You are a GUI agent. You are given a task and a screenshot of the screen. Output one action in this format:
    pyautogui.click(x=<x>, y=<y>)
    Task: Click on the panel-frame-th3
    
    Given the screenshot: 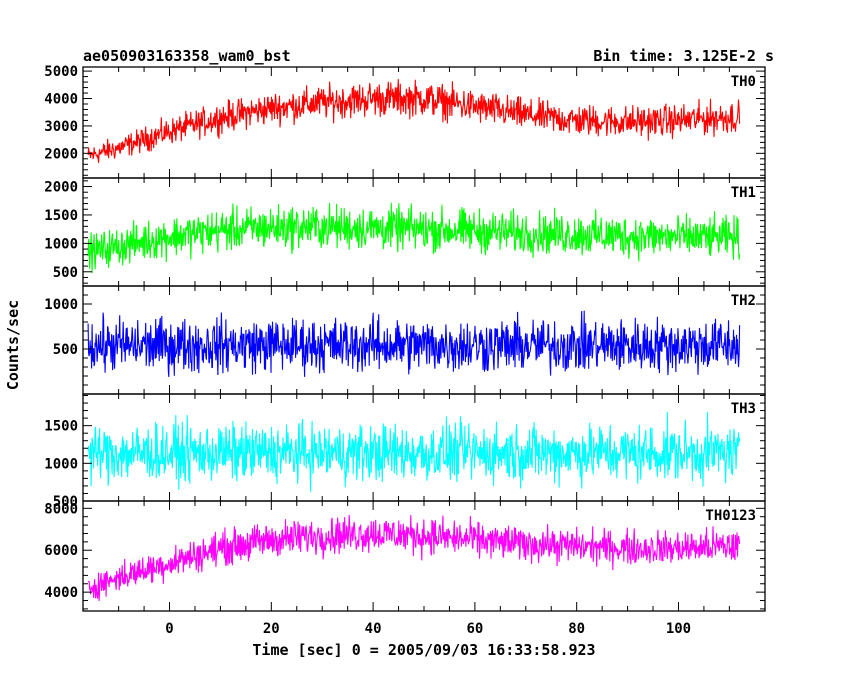 What is the action you would take?
    pyautogui.click(x=424, y=447)
    